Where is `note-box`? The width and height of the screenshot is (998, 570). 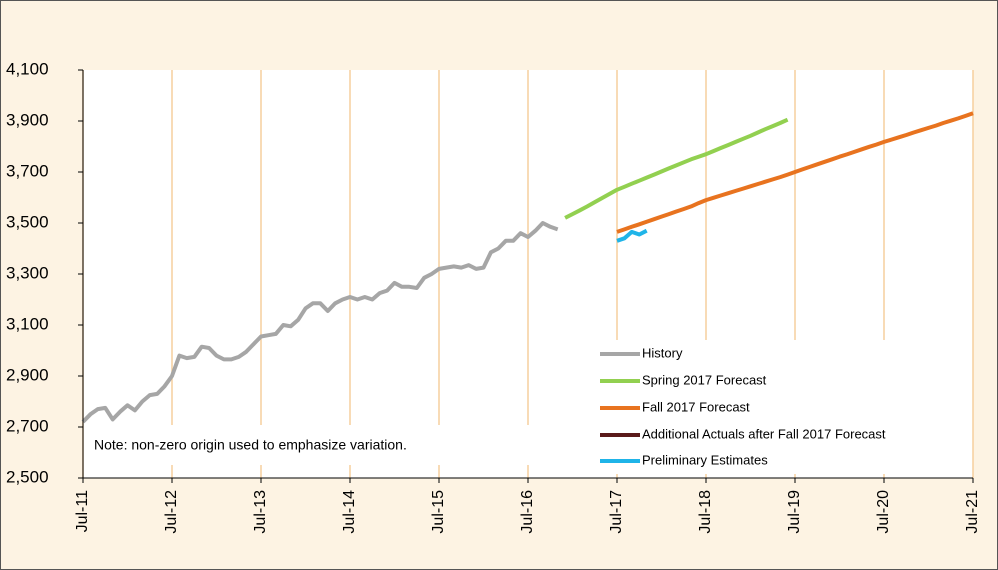
note-box is located at coordinates (316, 445).